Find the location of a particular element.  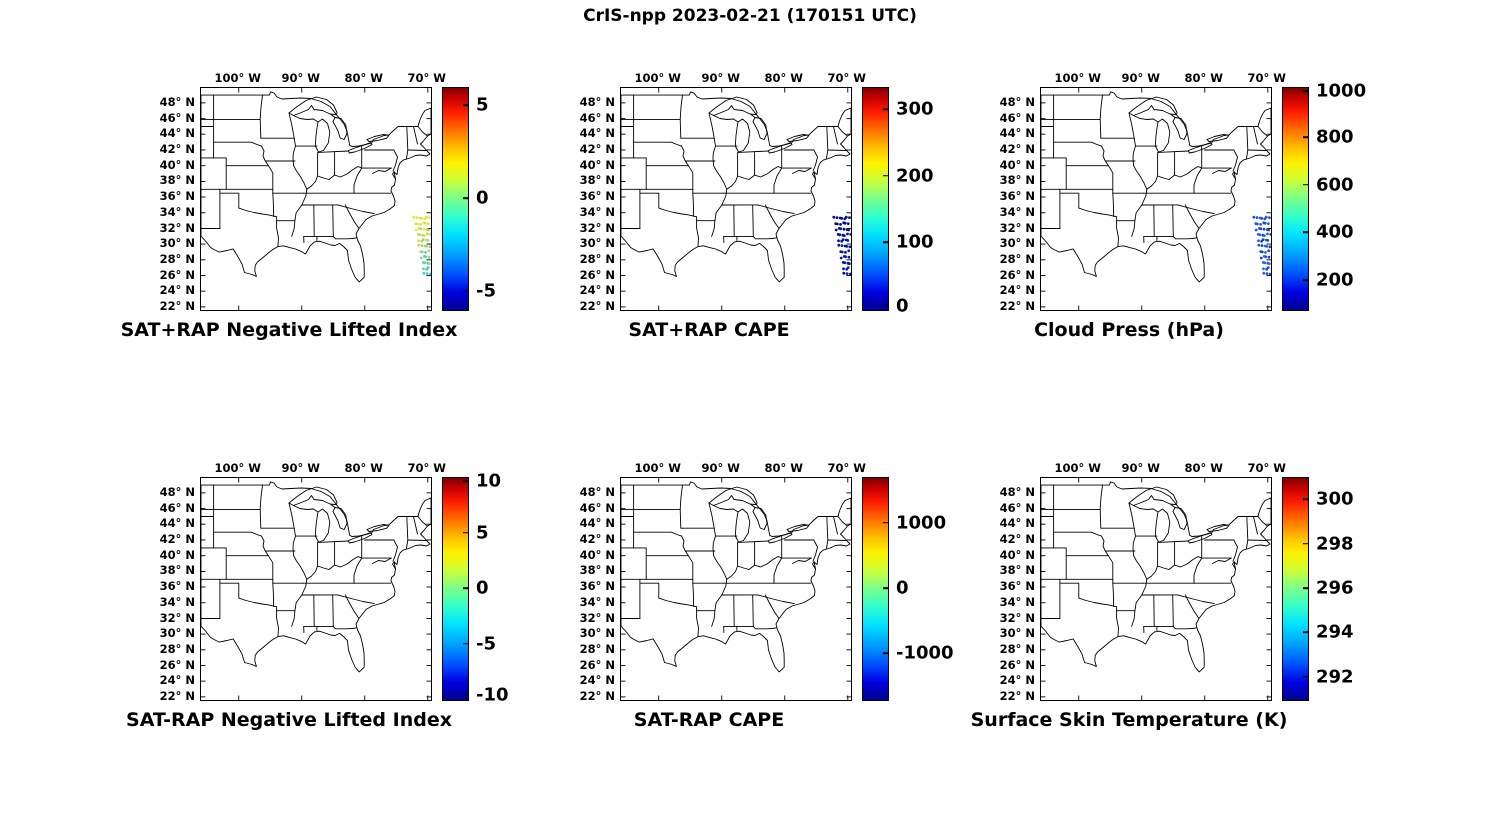

lon-tick-label: 70° W is located at coordinates (846, 78).